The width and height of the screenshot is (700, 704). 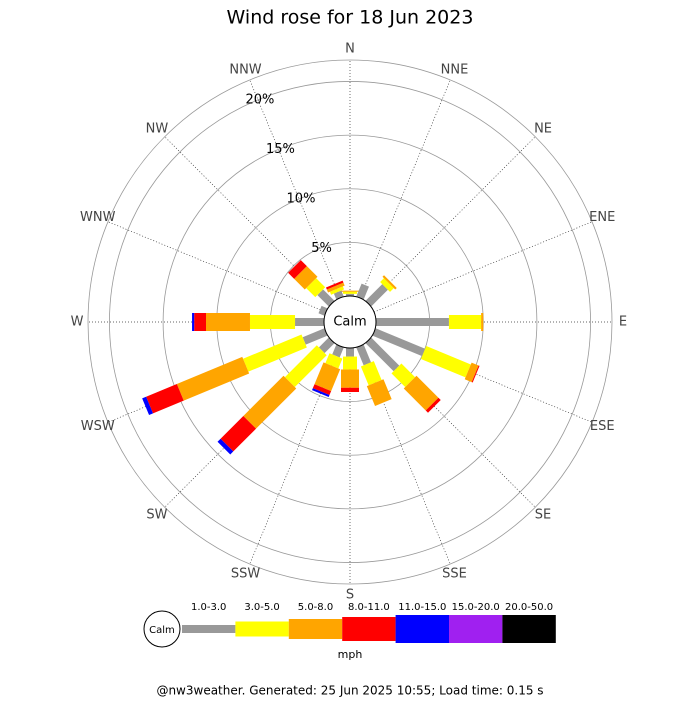 I want to click on legend-label: 8.0-11.0, so click(x=369, y=607).